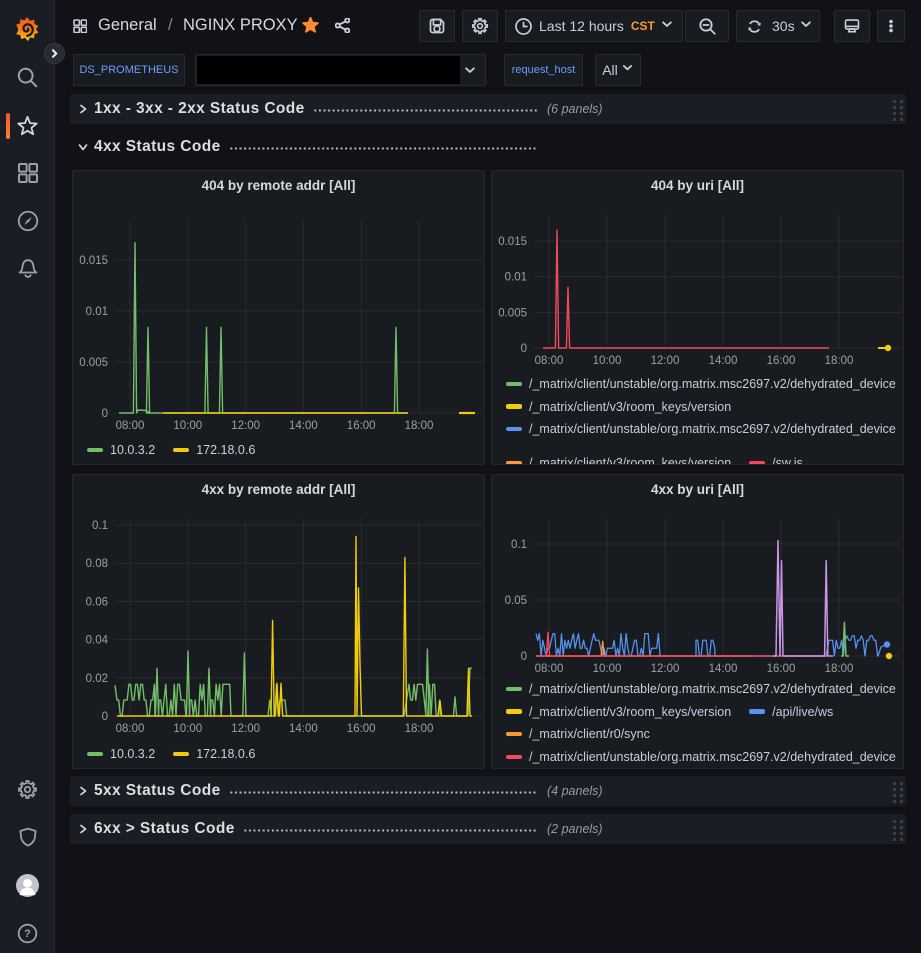 This screenshot has height=953, width=921. Describe the element at coordinates (97, 602) in the screenshot. I see `svg-text: 0.06` at that location.